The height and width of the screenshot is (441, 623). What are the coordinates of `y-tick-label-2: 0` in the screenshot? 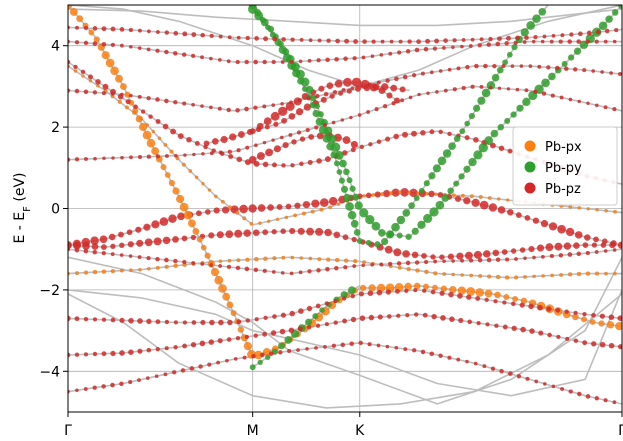 It's located at (55, 210).